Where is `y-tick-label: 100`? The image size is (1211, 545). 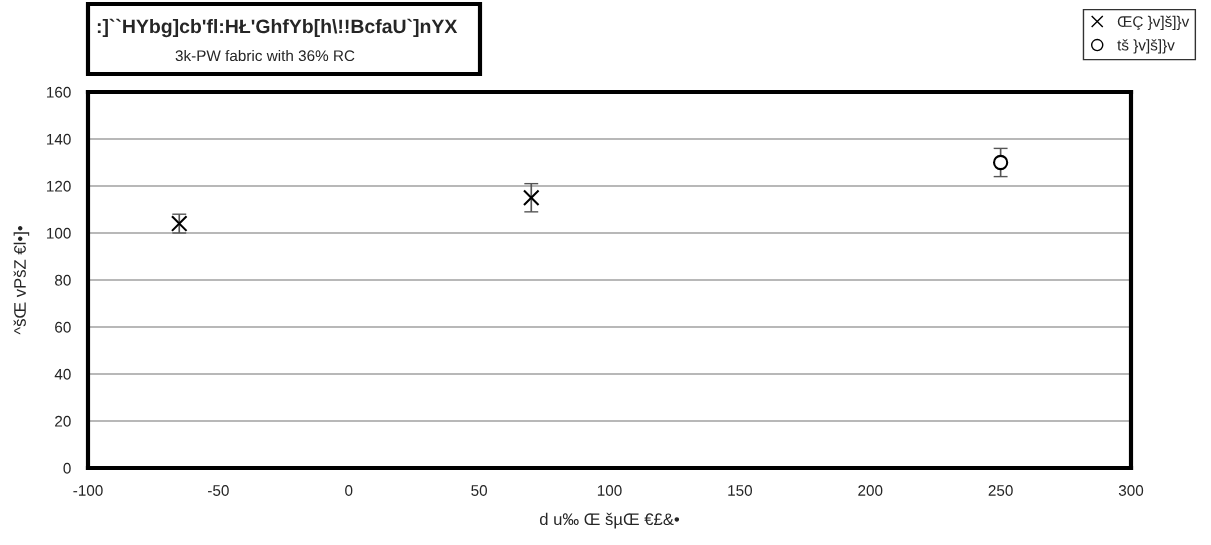 y-tick-label: 100 is located at coordinates (59, 233).